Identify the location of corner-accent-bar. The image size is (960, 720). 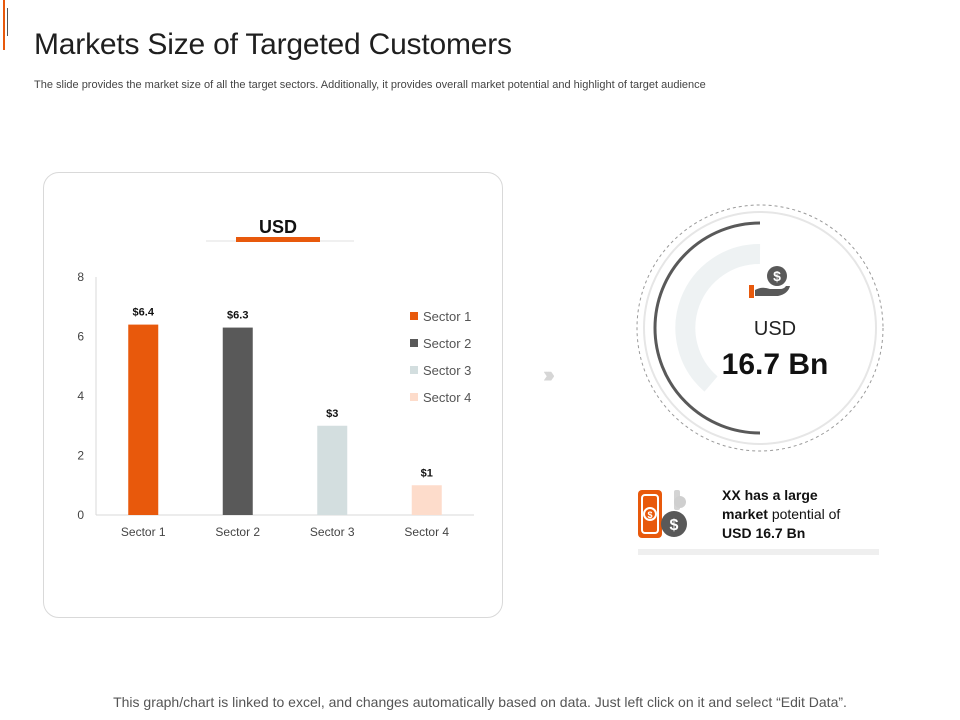
(4, 25).